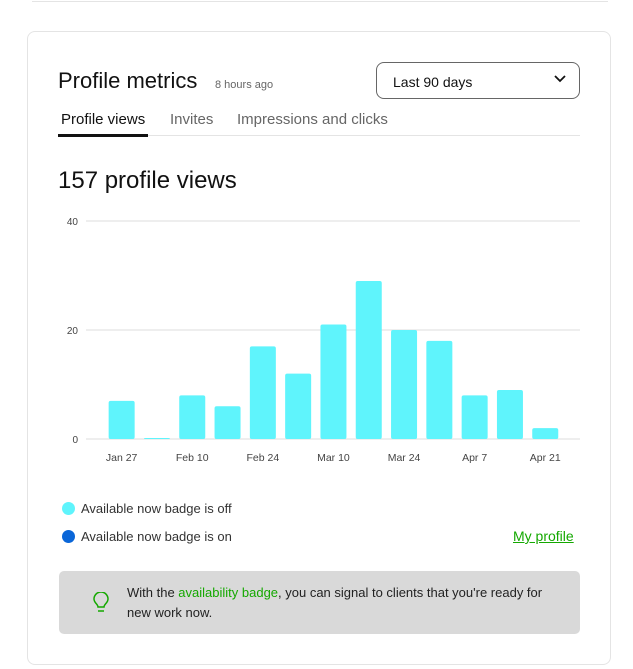  What do you see at coordinates (228, 592) in the screenshot?
I see `availability-badge-link: availability badge` at bounding box center [228, 592].